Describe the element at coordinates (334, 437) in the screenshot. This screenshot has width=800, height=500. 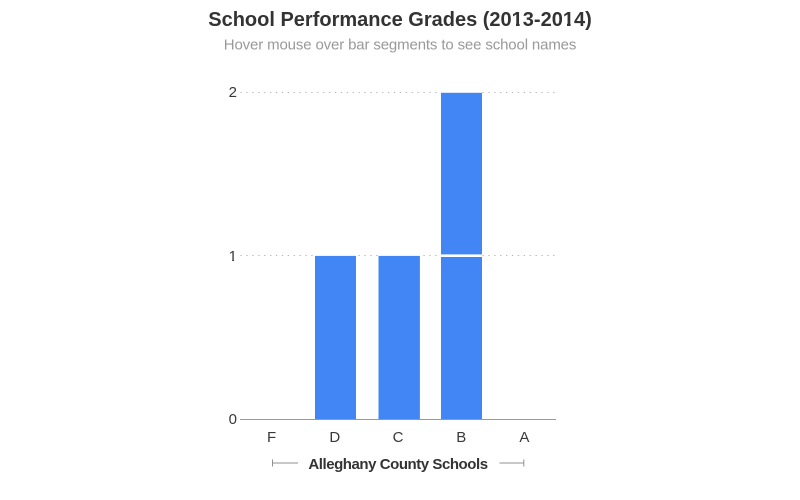
I see `svg-text: D` at that location.